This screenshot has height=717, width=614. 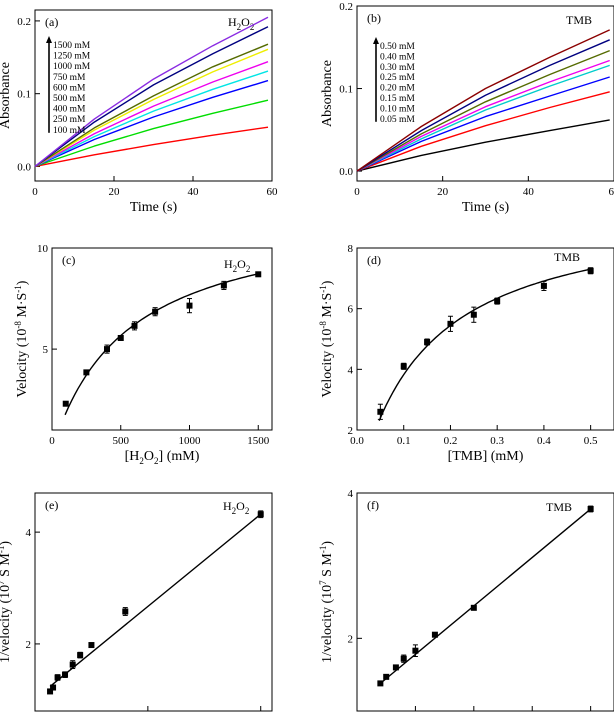 I want to click on x-tick-label: 1500, so click(x=258, y=441).